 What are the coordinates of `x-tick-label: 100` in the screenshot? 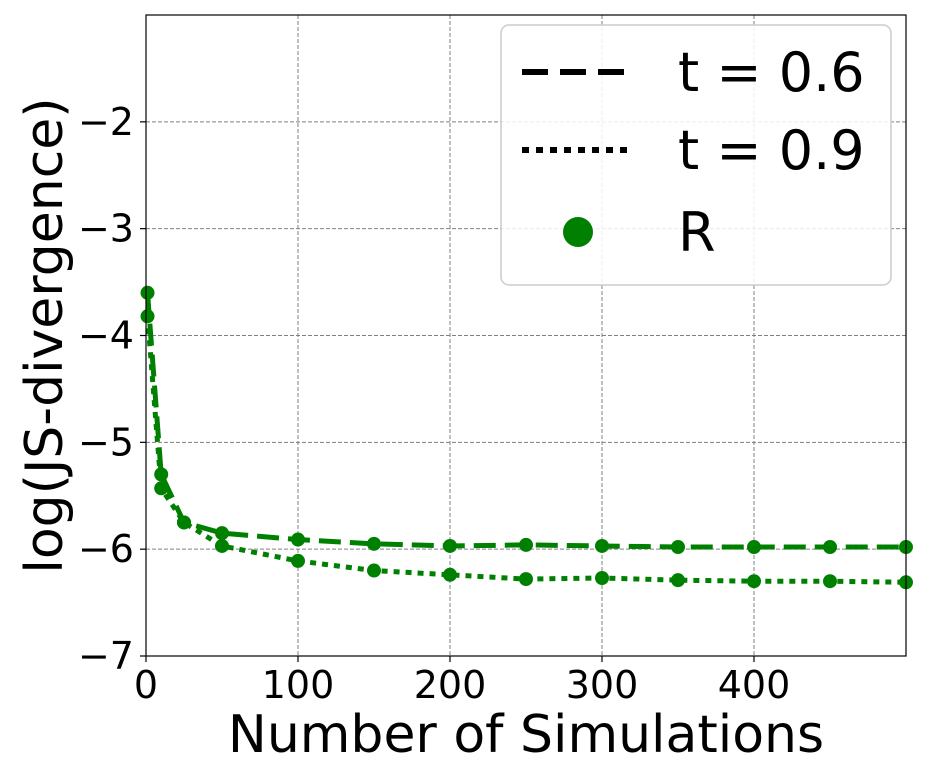 It's located at (298, 685).